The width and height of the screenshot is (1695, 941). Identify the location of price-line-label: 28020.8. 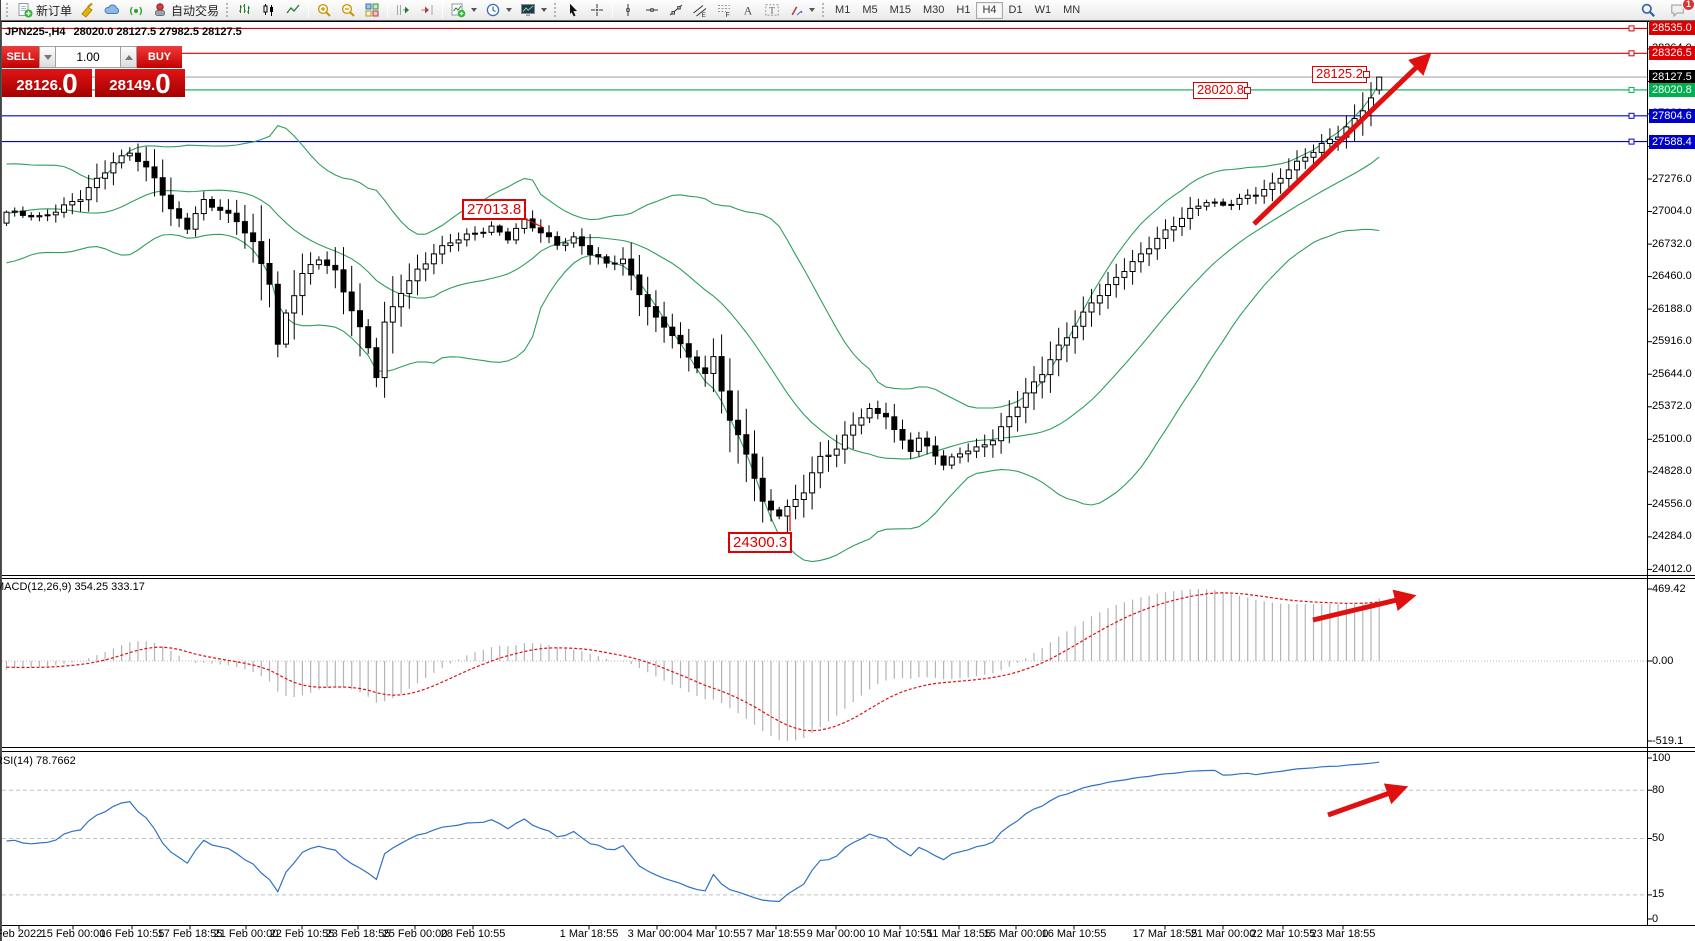
(1672, 89).